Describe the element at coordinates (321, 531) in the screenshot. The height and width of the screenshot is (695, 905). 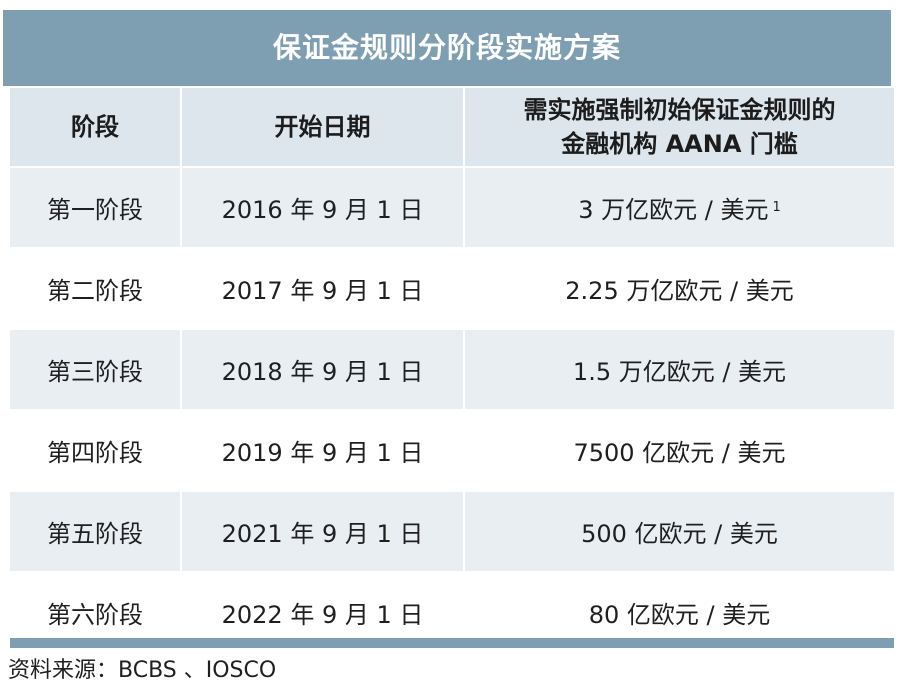
I see `date-cell: 2021 年 9 月 1 日` at that location.